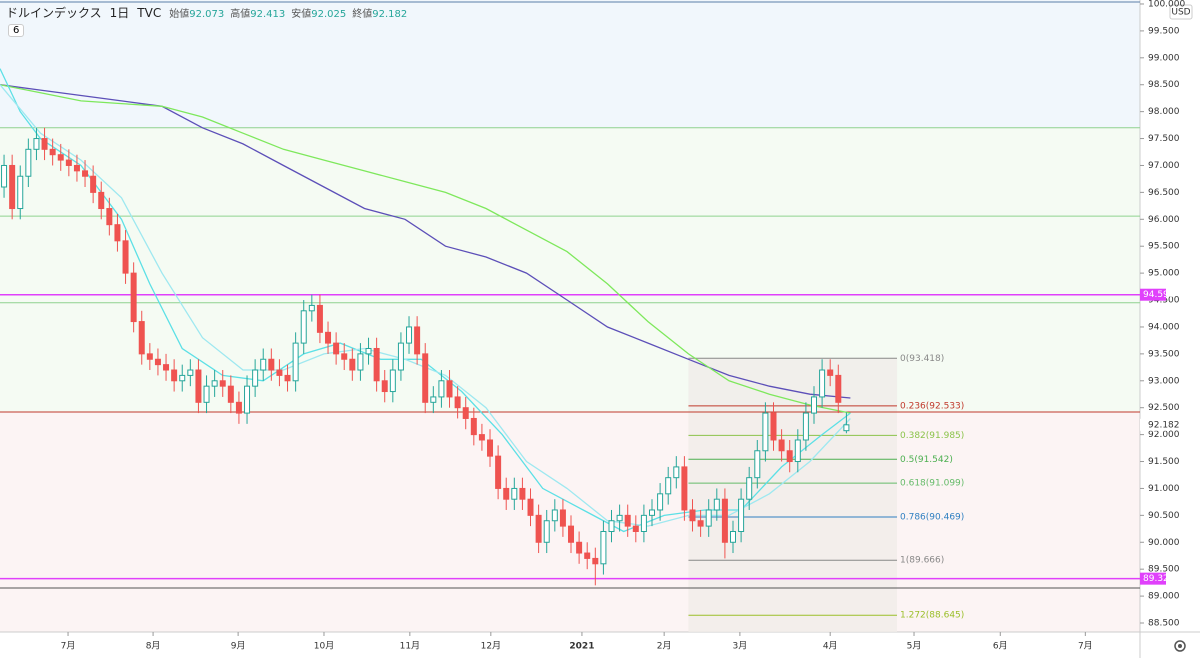 The height and width of the screenshot is (658, 1200). Describe the element at coordinates (1164, 193) in the screenshot. I see `y-tick-label: 96.500` at that location.